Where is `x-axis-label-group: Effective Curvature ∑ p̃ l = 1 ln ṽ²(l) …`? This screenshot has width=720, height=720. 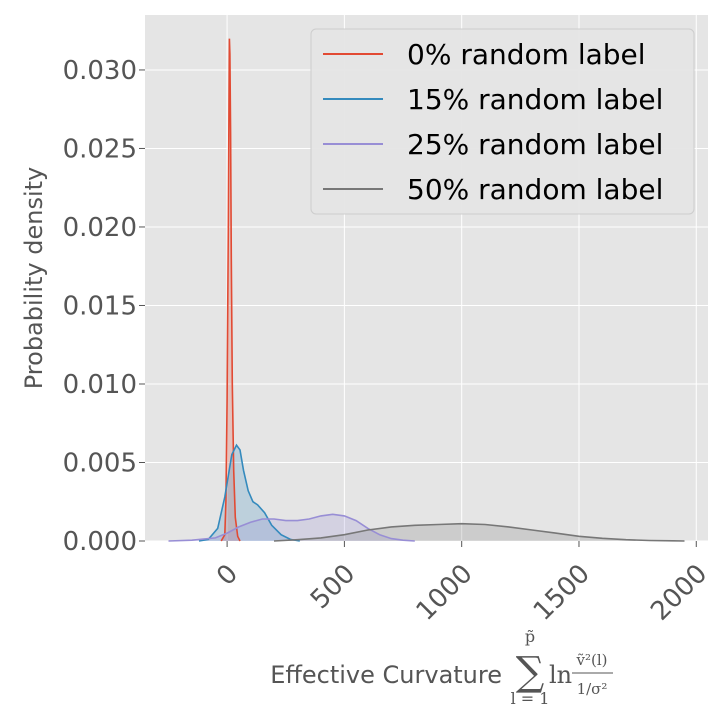
x-axis-label-group: Effective Curvature ∑ p̃ l = 1 ln ṽ²(l) … is located at coordinates (441, 667).